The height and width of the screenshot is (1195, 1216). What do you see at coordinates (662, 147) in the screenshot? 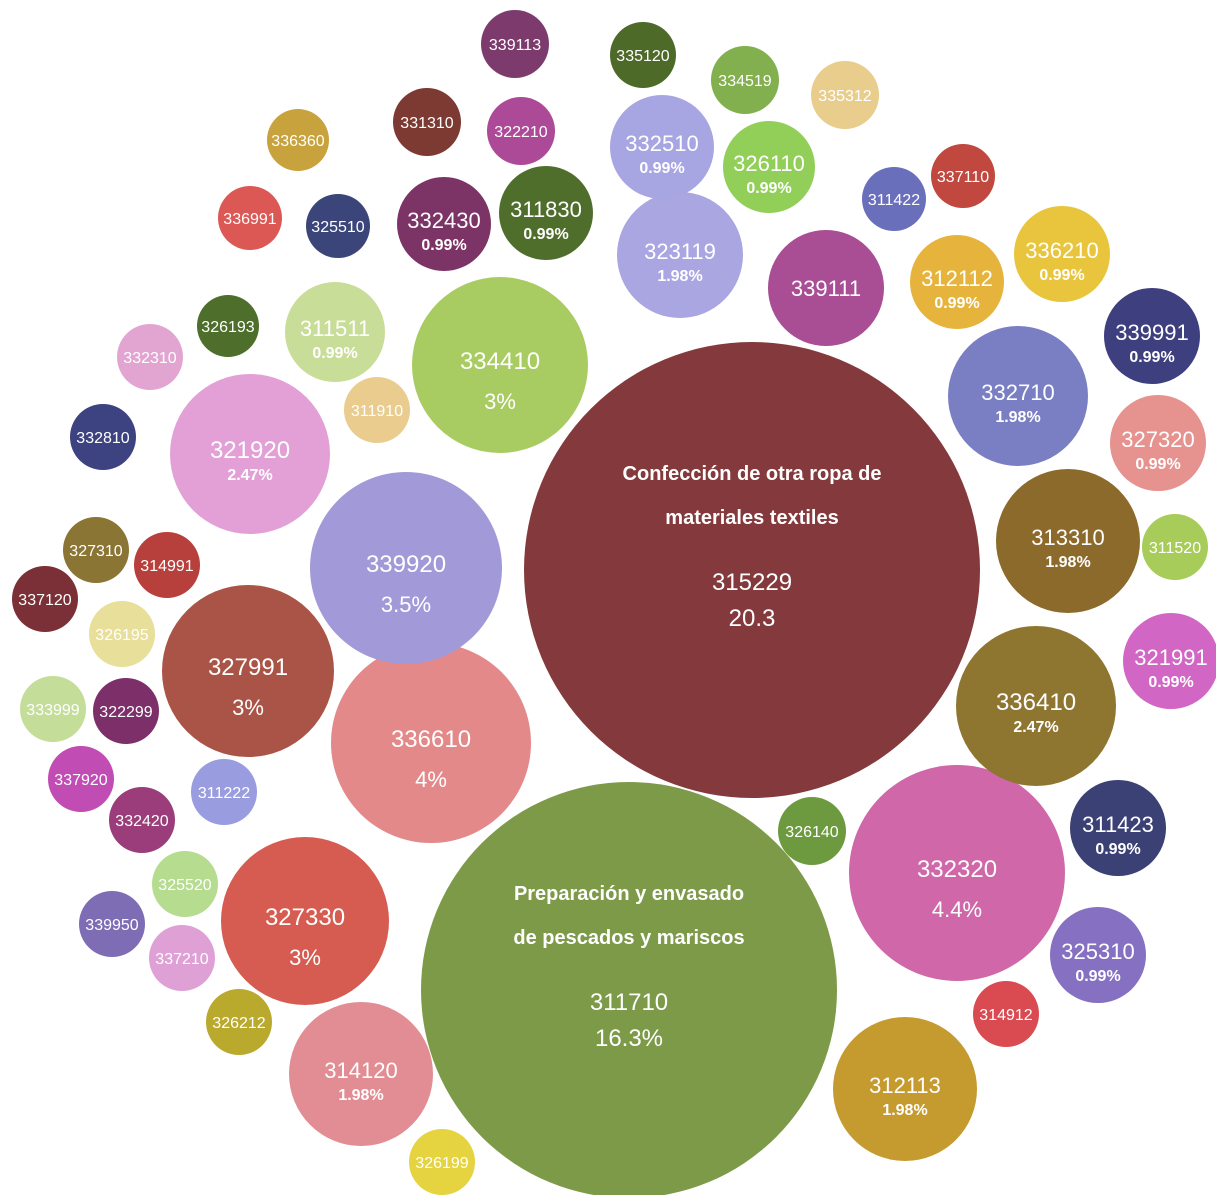
I see `bubble-332510: 332510 0.99%` at bounding box center [662, 147].